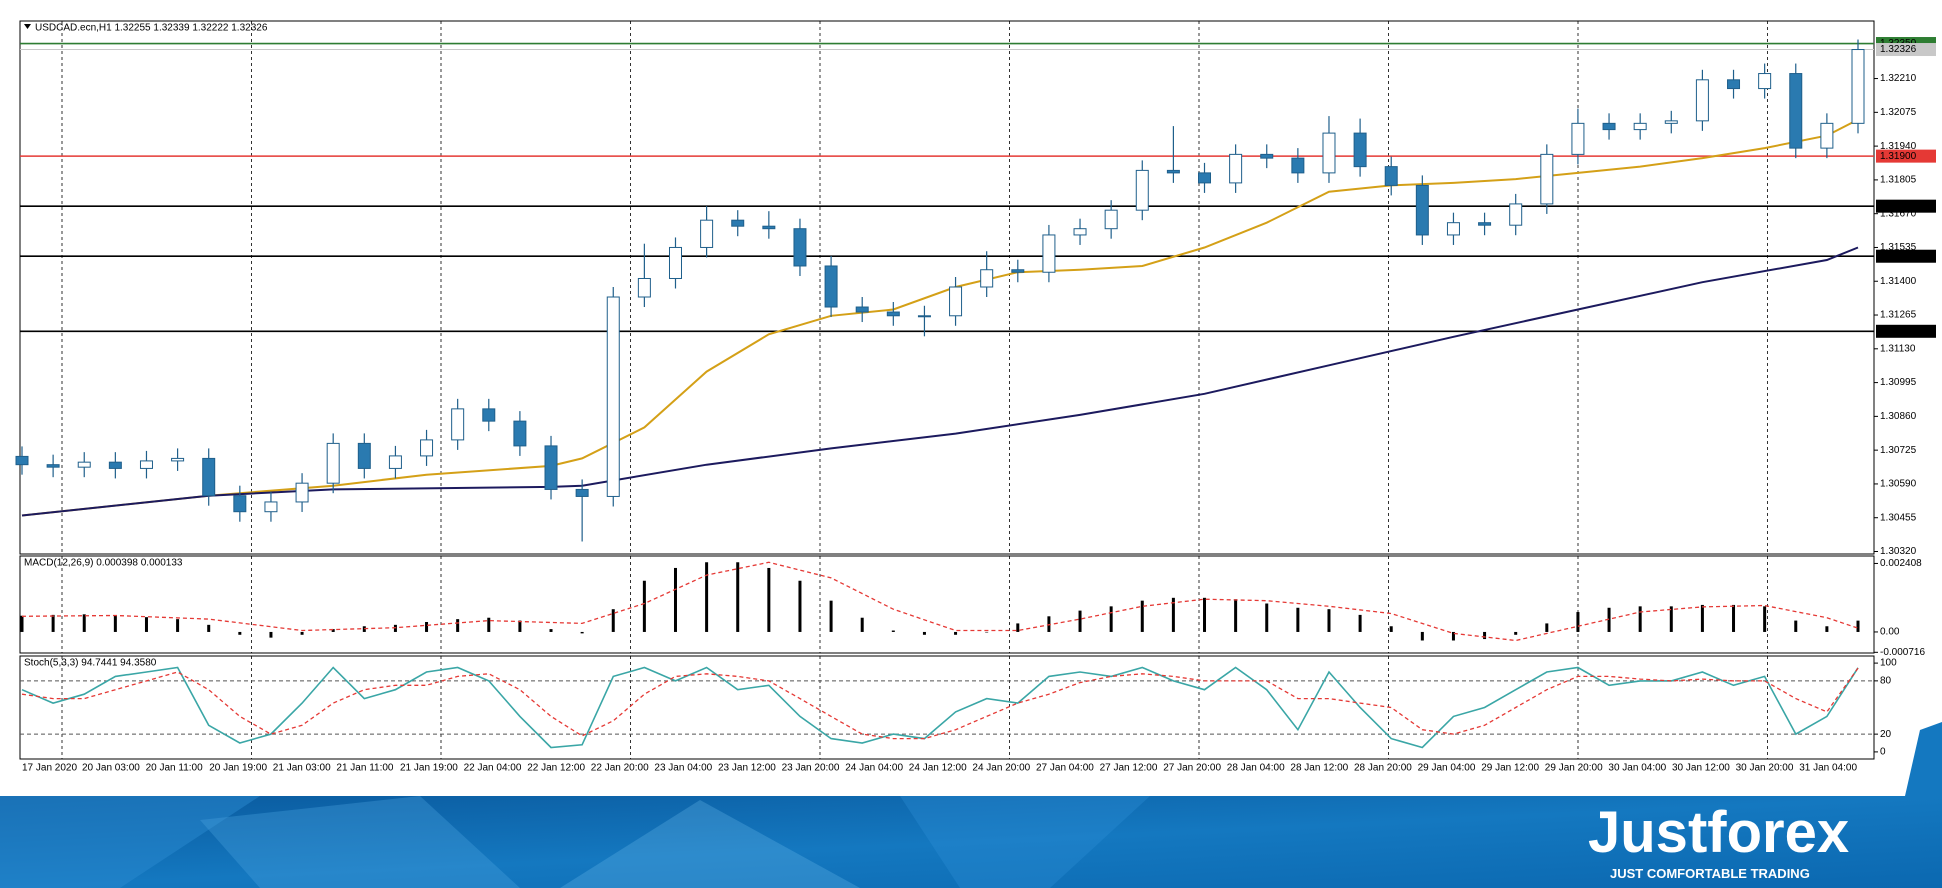 The height and width of the screenshot is (888, 1942). What do you see at coordinates (1890, 632) in the screenshot?
I see `y-tick-label: 0.00` at bounding box center [1890, 632].